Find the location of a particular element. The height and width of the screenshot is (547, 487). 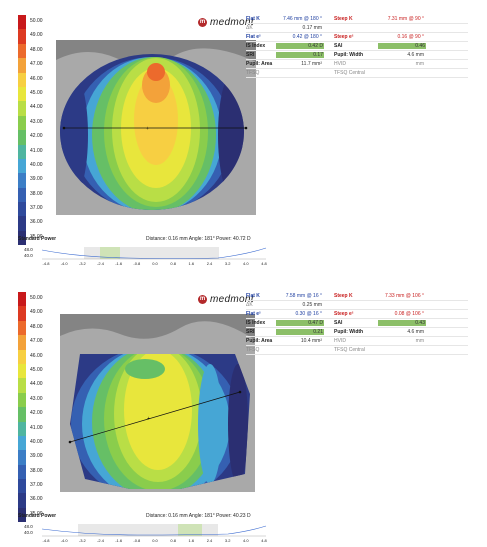

medmont-logo-text: medmont is located at coordinates (232, 22).